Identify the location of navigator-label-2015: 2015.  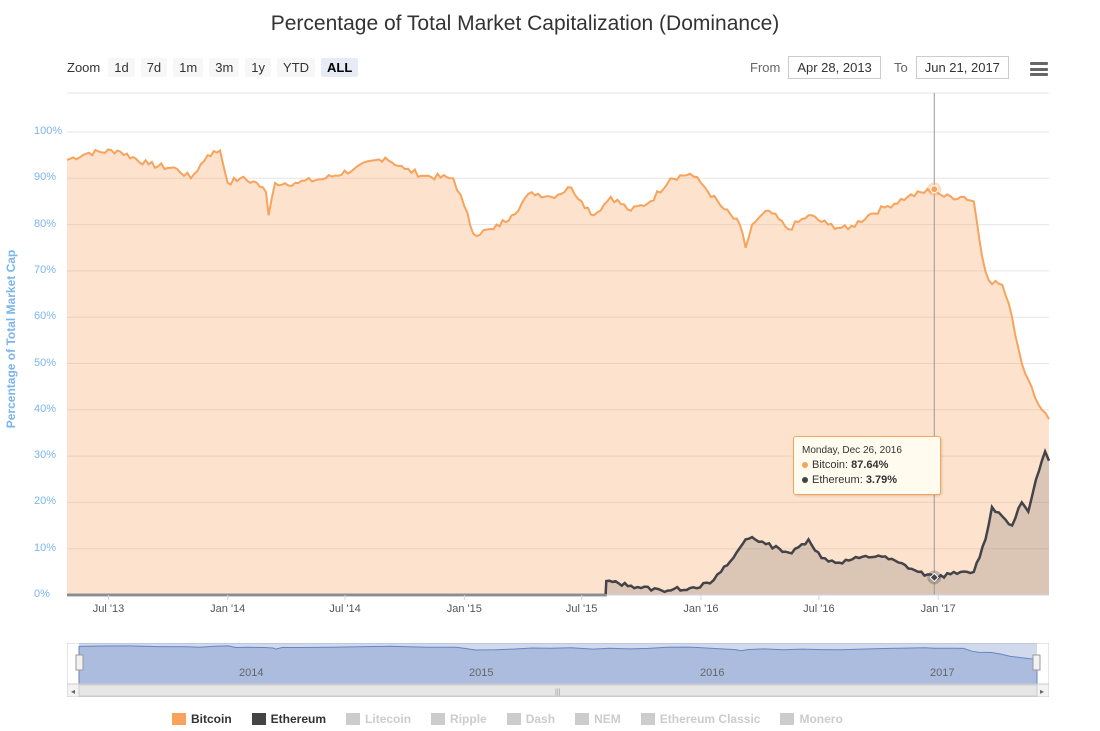
(481, 673).